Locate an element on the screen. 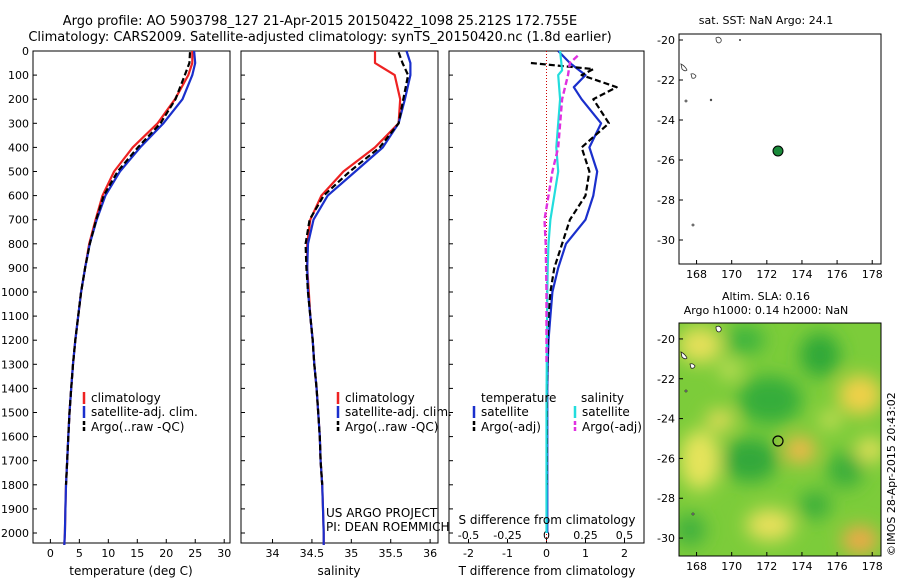 The height and width of the screenshot is (580, 900). x-tick-label: 36 is located at coordinates (430, 553).